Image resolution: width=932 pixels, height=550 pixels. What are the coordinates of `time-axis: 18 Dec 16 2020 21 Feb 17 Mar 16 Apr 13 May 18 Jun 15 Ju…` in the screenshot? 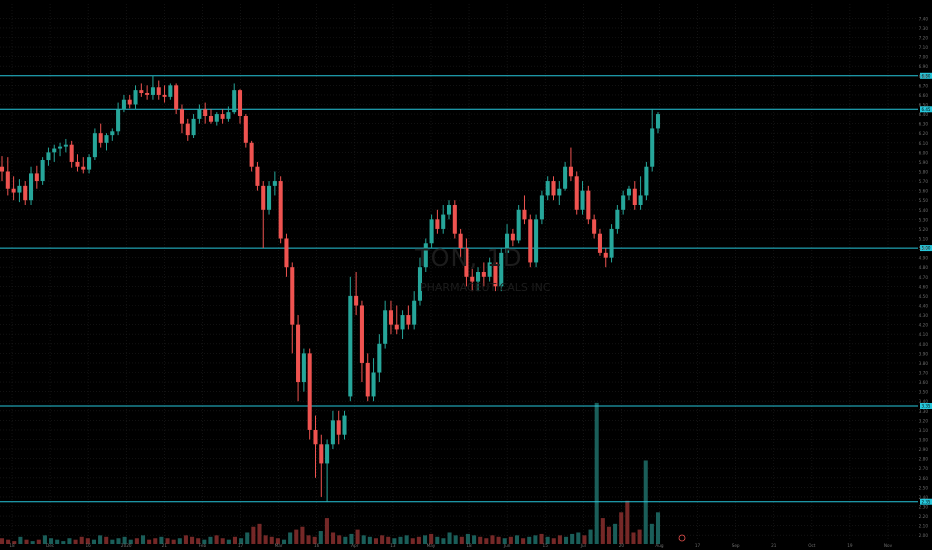 It's located at (451, 541).